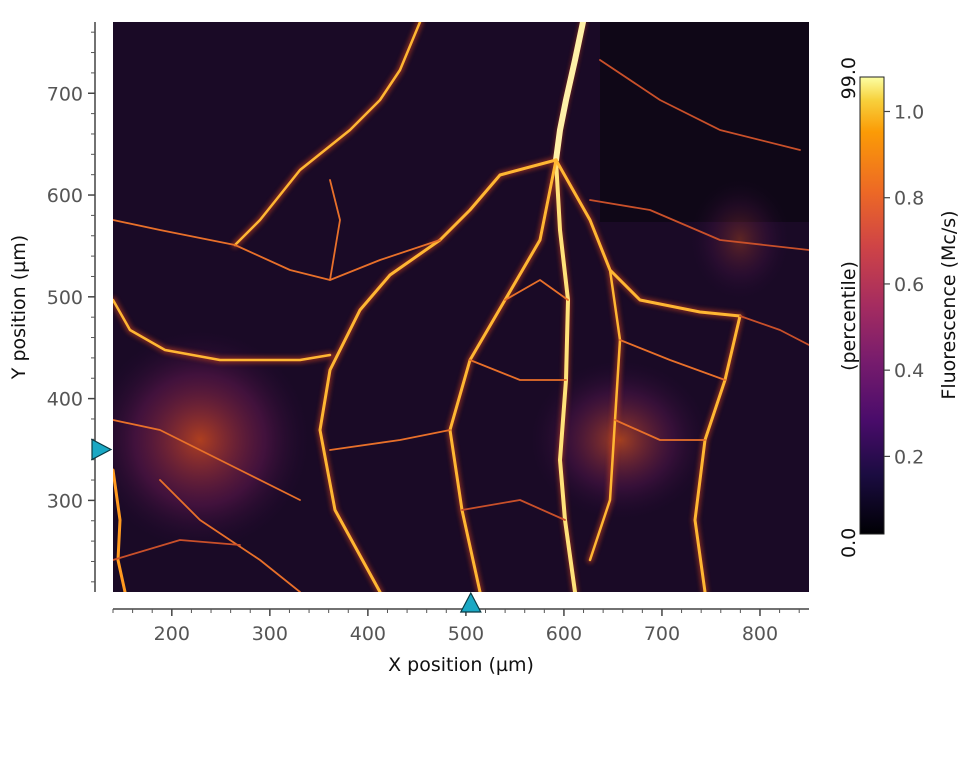  I want to click on vessel-branch-n, so click(513, 510).